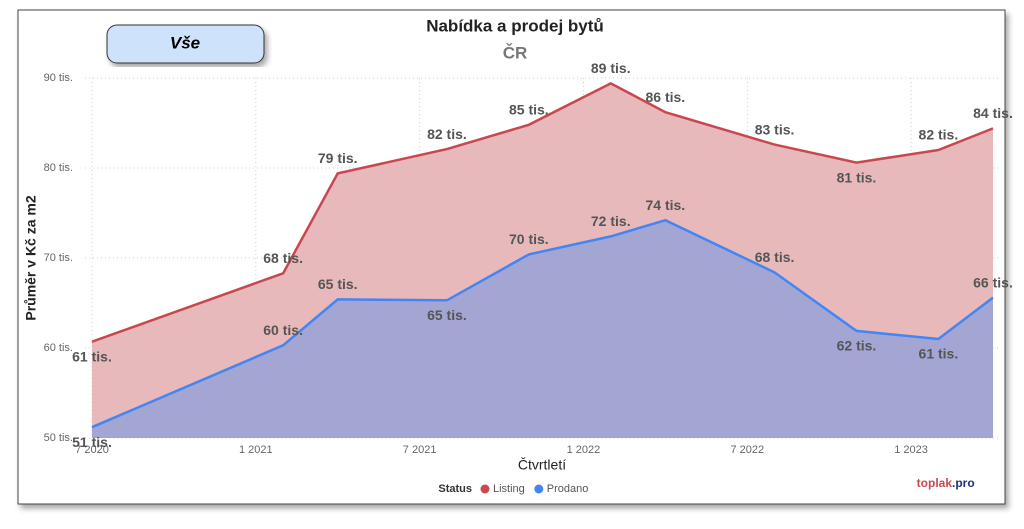 The width and height of the screenshot is (1024, 529). What do you see at coordinates (666, 205) in the screenshot?
I see `data-label: 74 tis.` at bounding box center [666, 205].